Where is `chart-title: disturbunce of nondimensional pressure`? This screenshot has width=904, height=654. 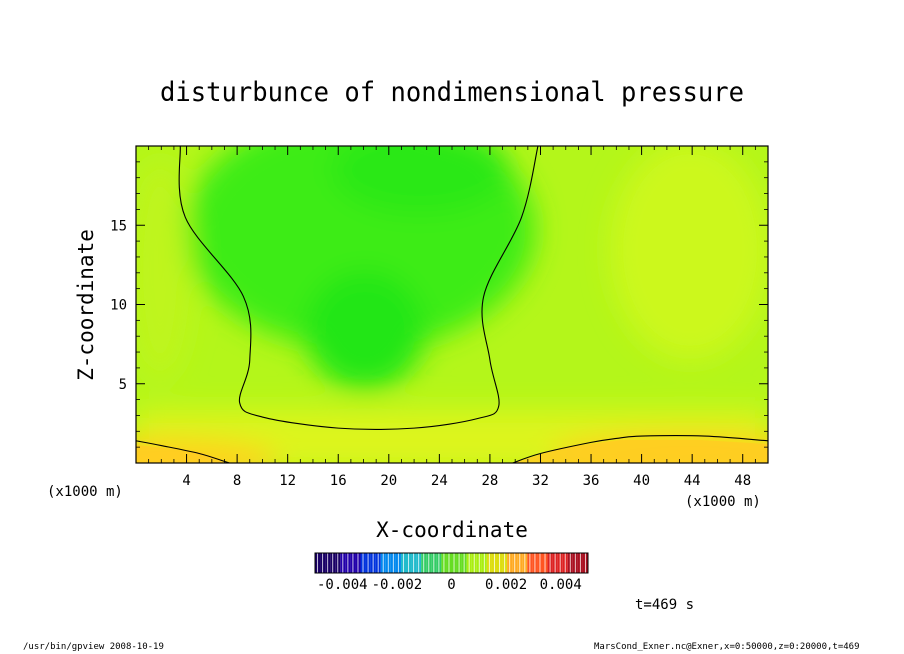 chart-title: disturbunce of nondimensional pressure is located at coordinates (452, 92).